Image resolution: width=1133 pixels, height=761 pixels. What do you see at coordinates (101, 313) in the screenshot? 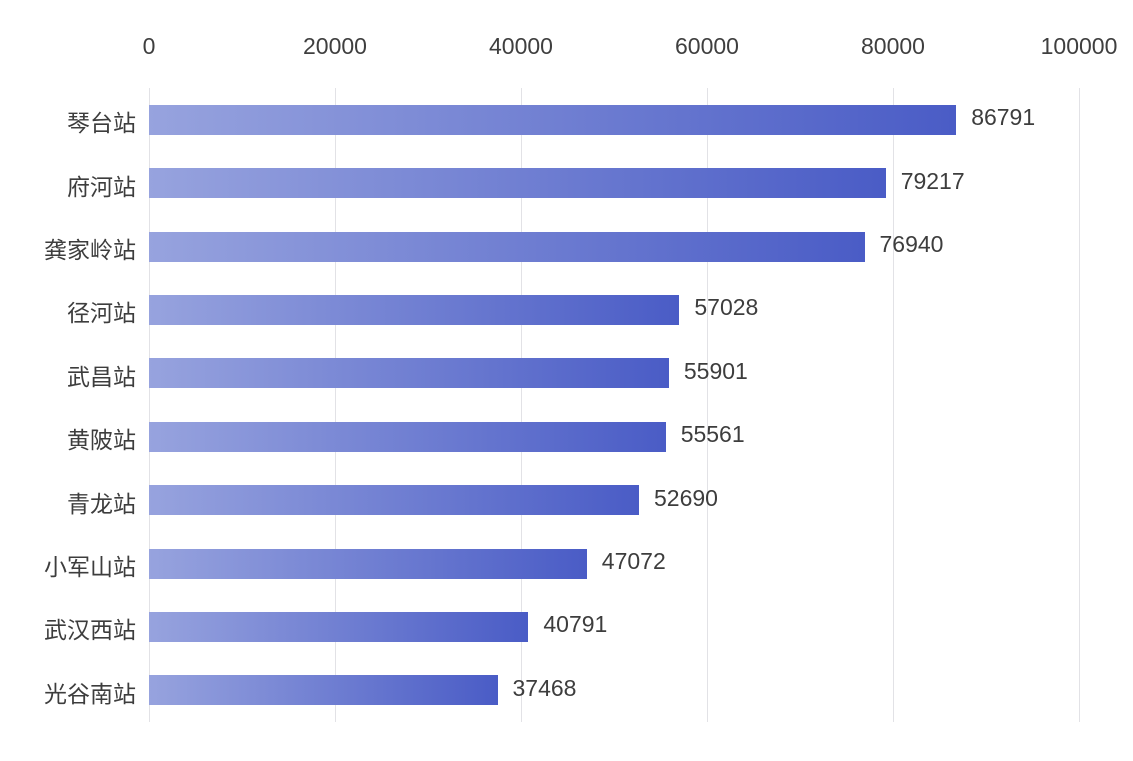
I see `category-label: 径河站` at bounding box center [101, 313].